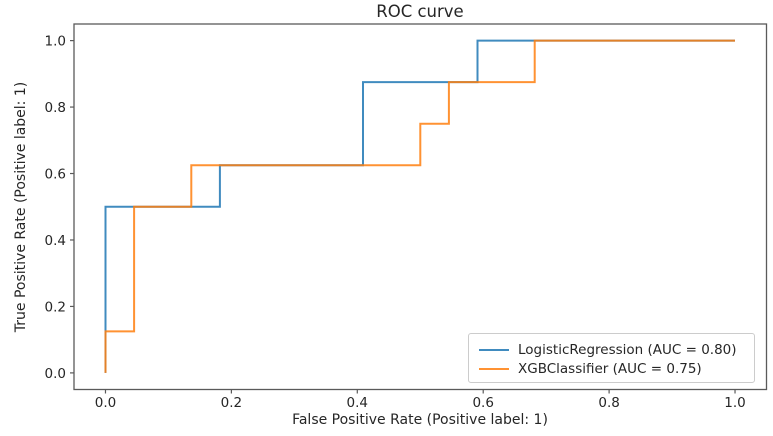 Image resolution: width=773 pixels, height=436 pixels. I want to click on legend-line-swatch-logisticregression, so click(494, 349).